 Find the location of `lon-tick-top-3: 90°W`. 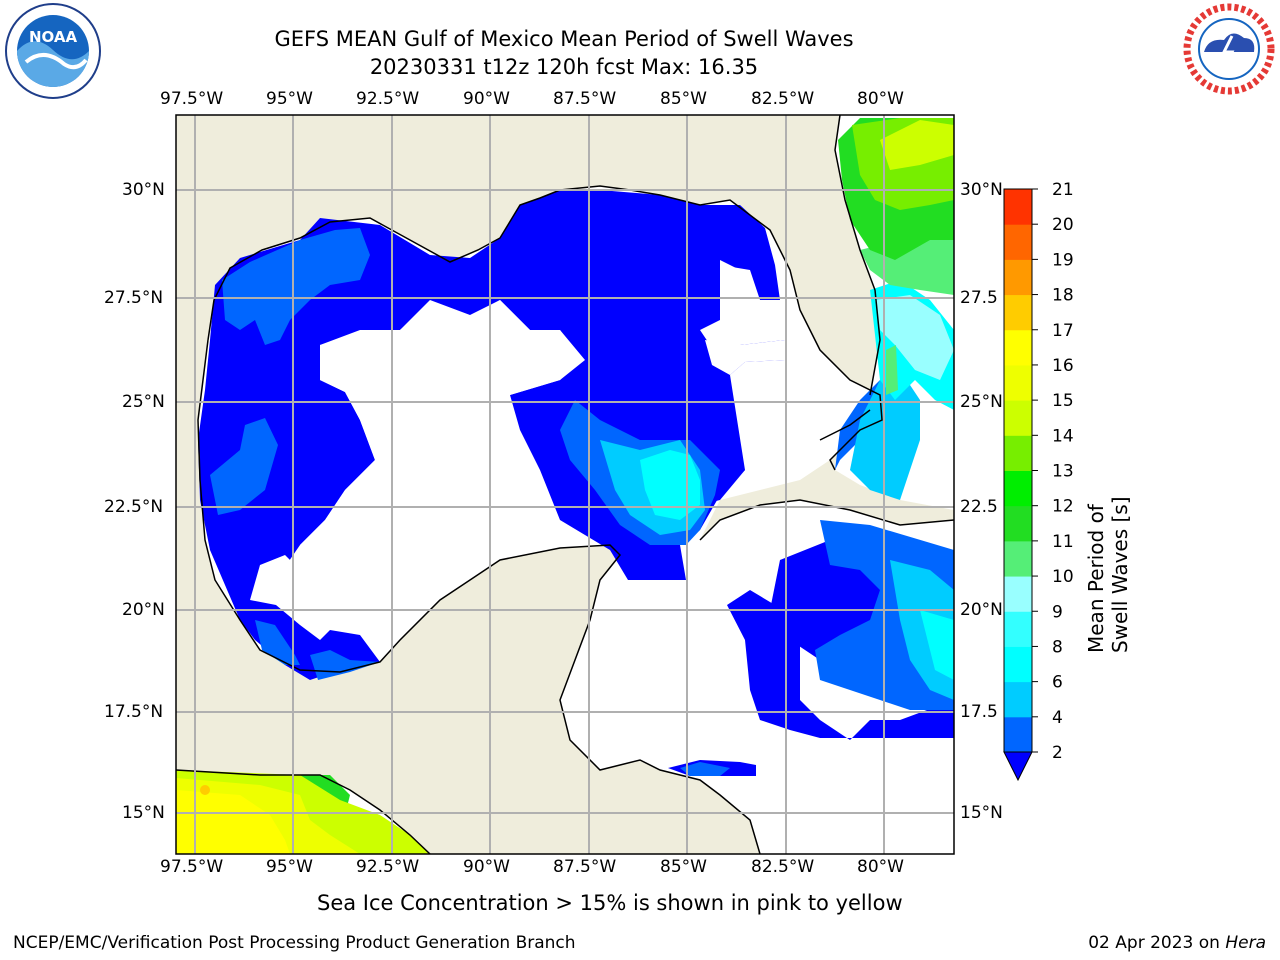

lon-tick-top-3: 90°W is located at coordinates (486, 99).